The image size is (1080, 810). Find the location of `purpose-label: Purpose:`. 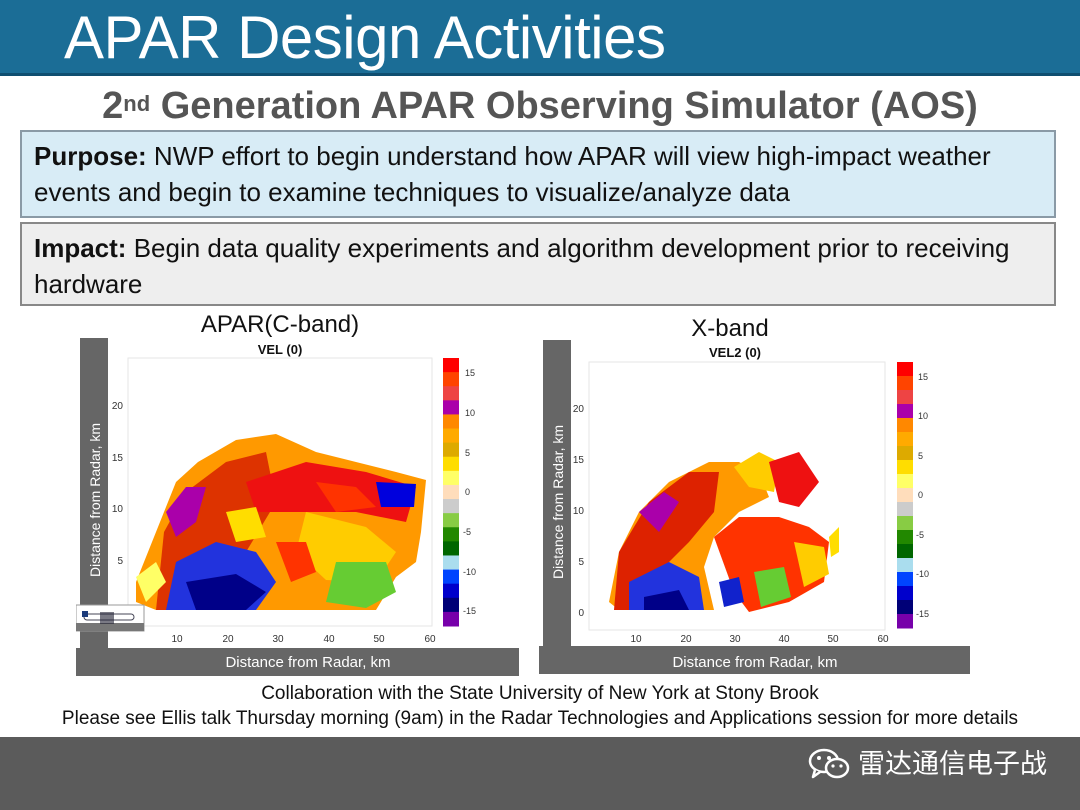

purpose-label: Purpose: is located at coordinates (90, 156).